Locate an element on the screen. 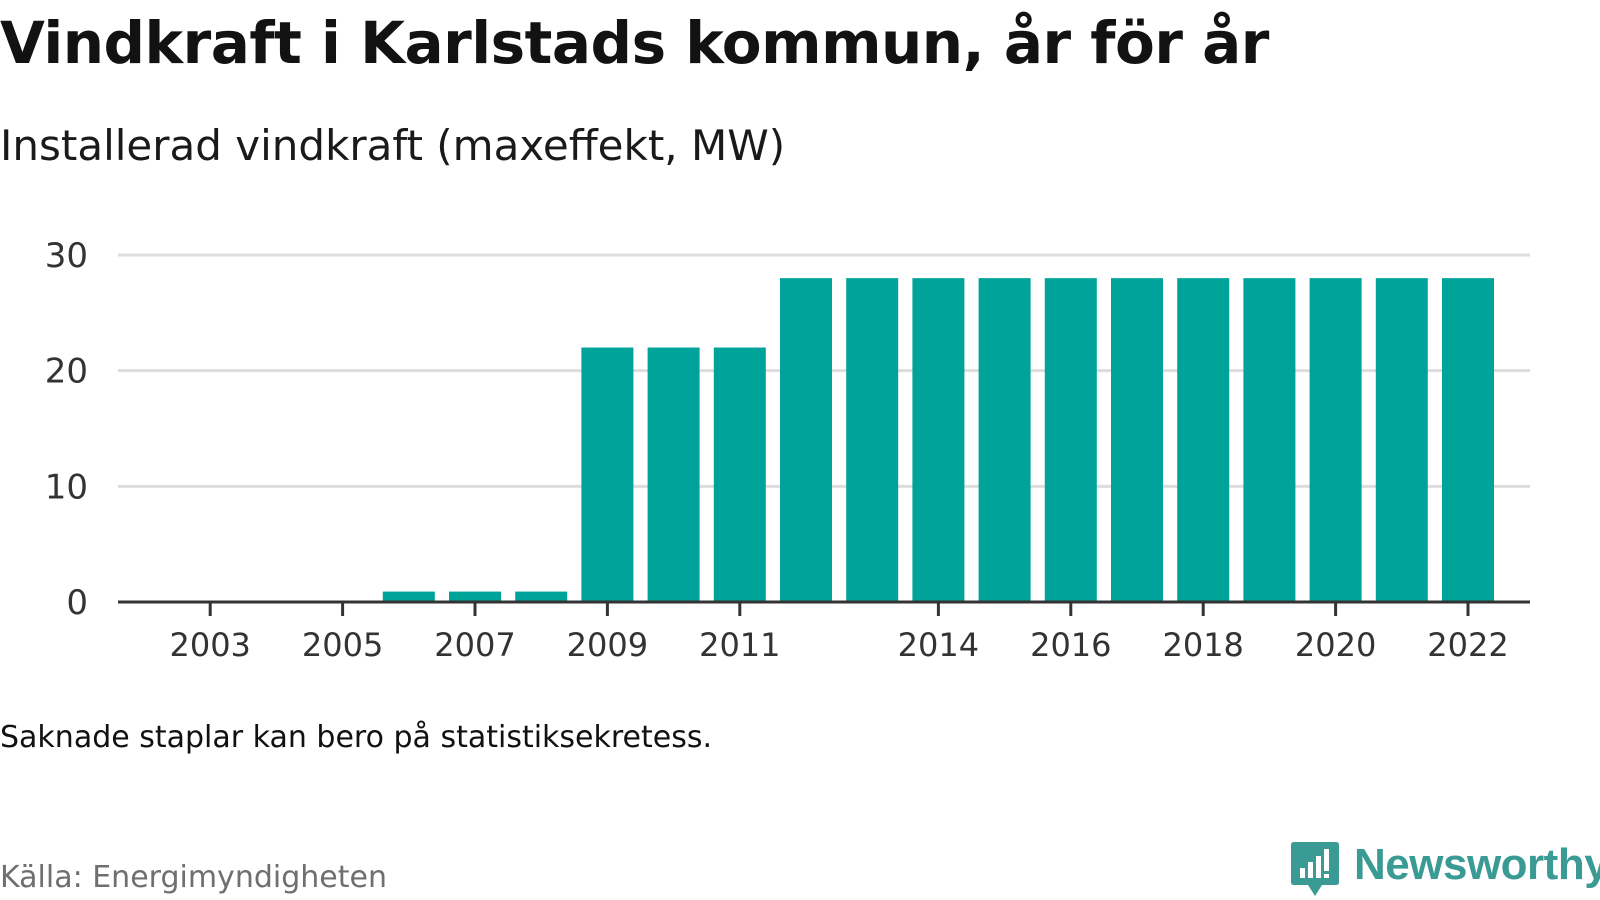 The width and height of the screenshot is (1600, 900). bar-2011 is located at coordinates (739, 474).